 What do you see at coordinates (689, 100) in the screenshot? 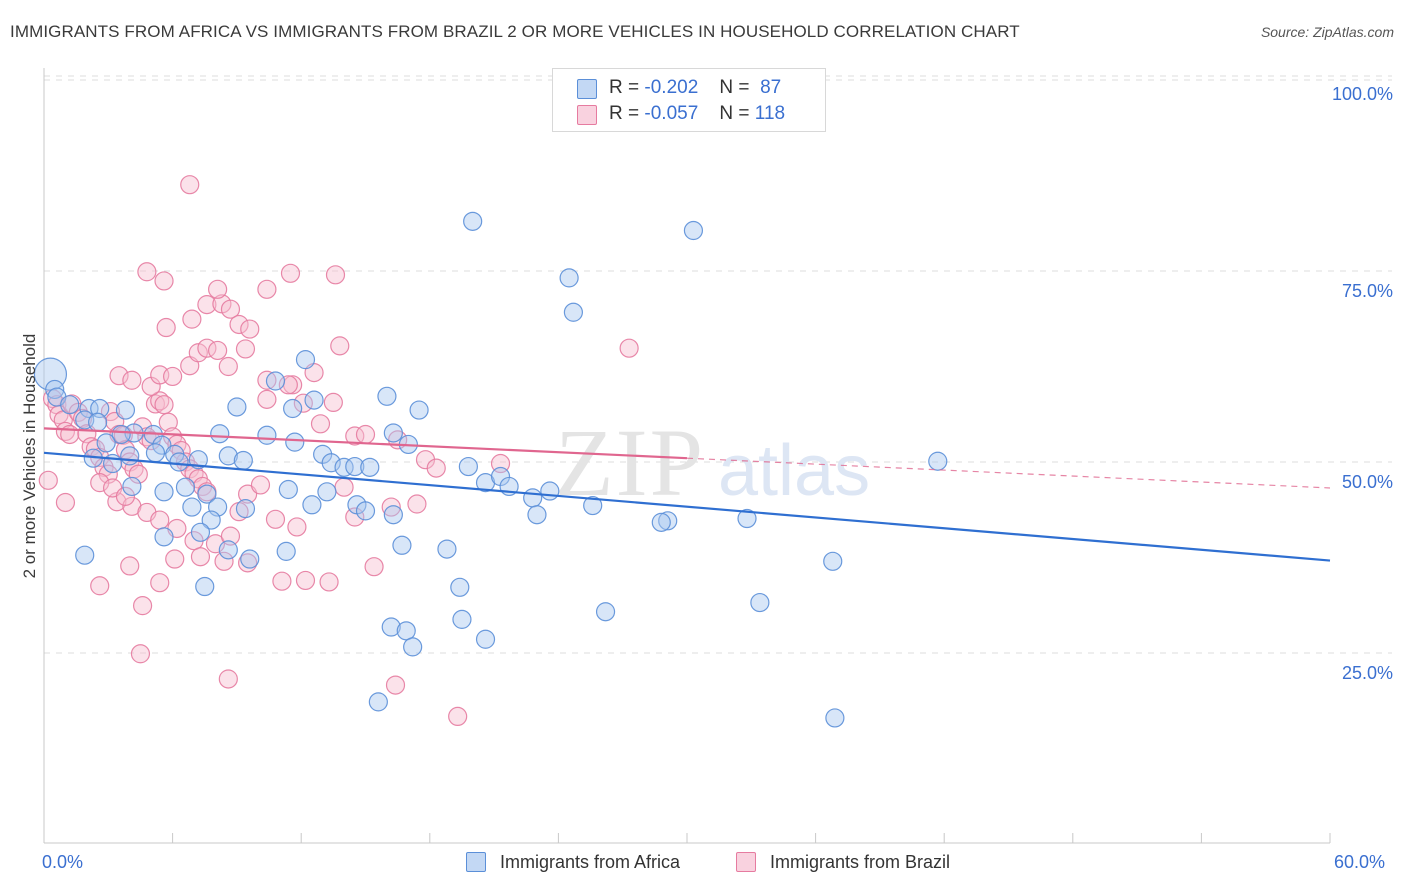
I see `legend: R = -0.202 N = 87 R = -0.057 N = 118` at bounding box center [689, 100].